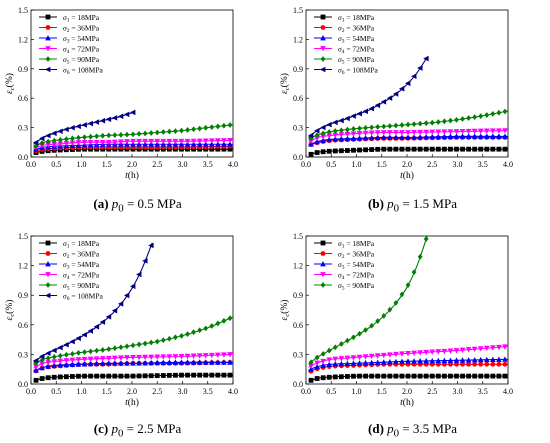  I want to click on chart-c-legend-entry: σ6 = 108MPa, so click(83, 297).